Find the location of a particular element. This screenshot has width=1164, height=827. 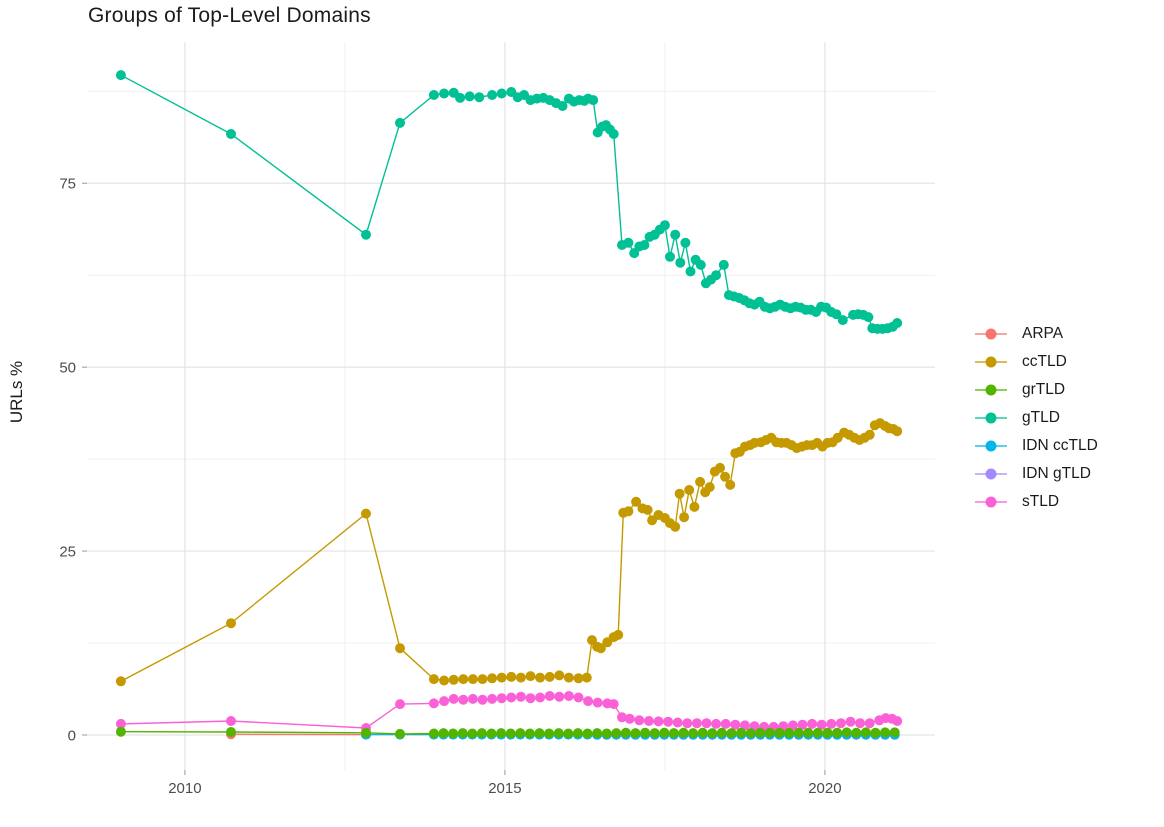

series-grtld-points is located at coordinates (507, 732).